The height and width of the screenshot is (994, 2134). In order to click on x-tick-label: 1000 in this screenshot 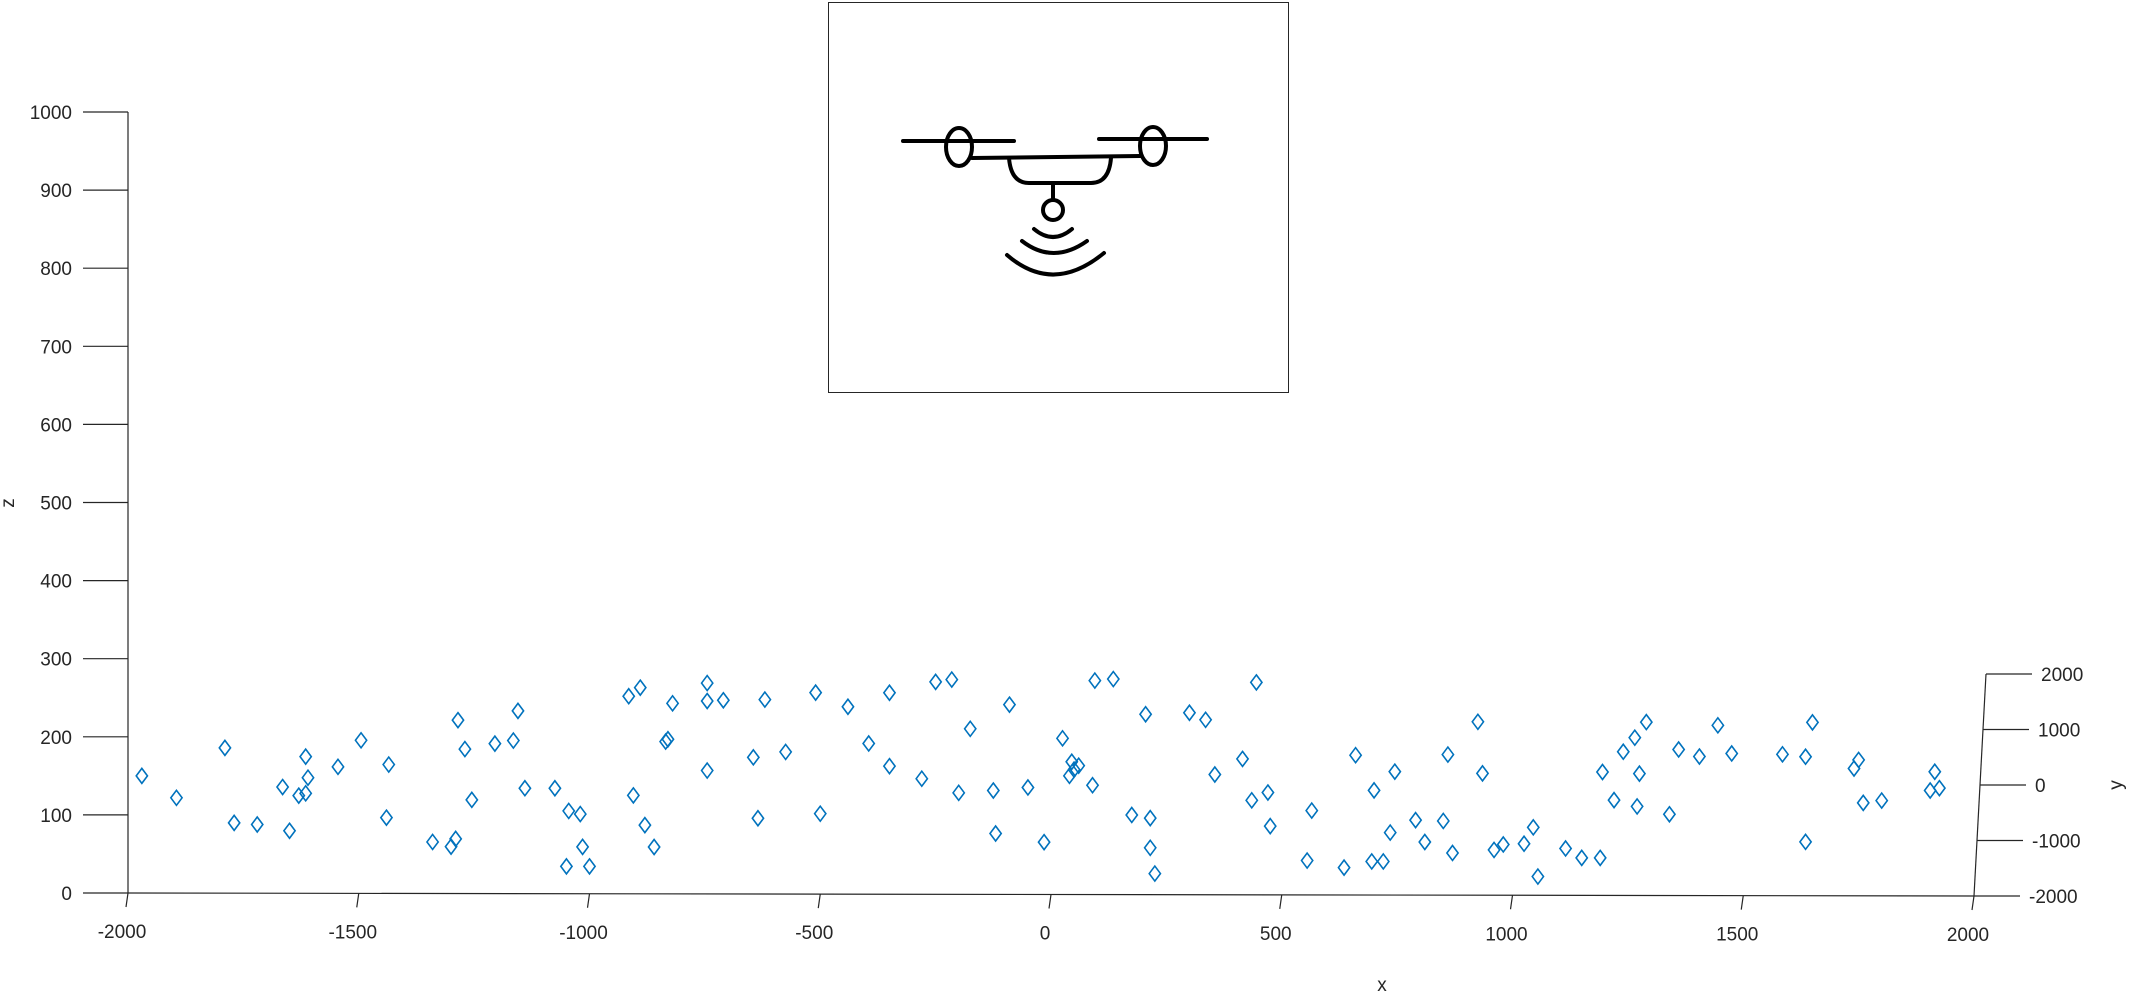, I will do `click(1506, 934)`.